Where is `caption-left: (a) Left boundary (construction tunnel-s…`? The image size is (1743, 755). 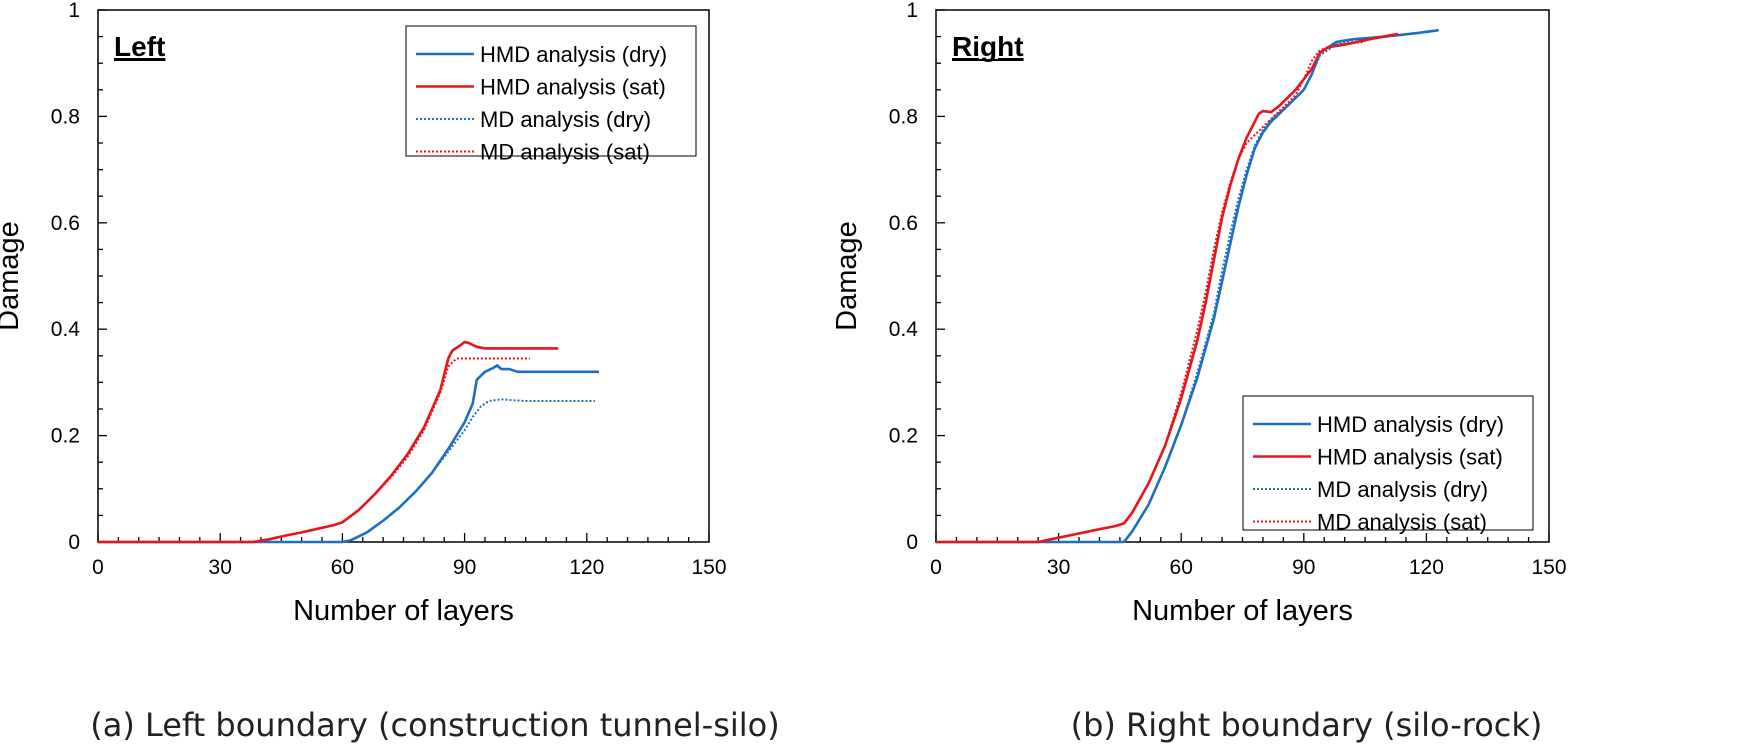
caption-left: (a) Left boundary (construction tunnel-s… is located at coordinates (435, 725).